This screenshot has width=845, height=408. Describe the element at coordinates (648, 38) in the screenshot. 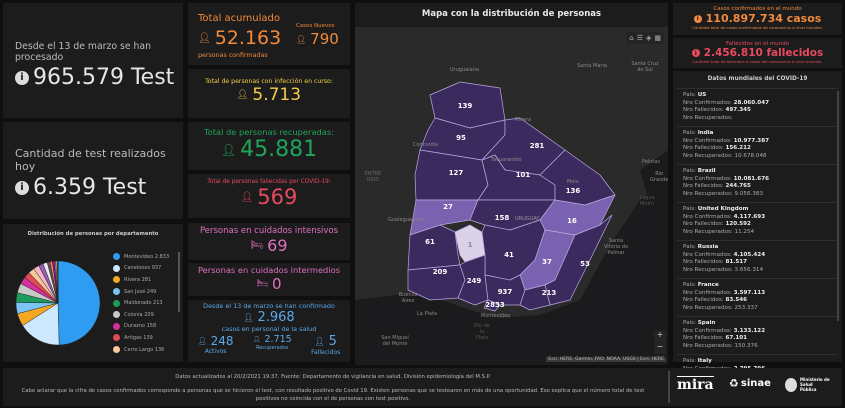

I see `layers-icon: ◈` at that location.